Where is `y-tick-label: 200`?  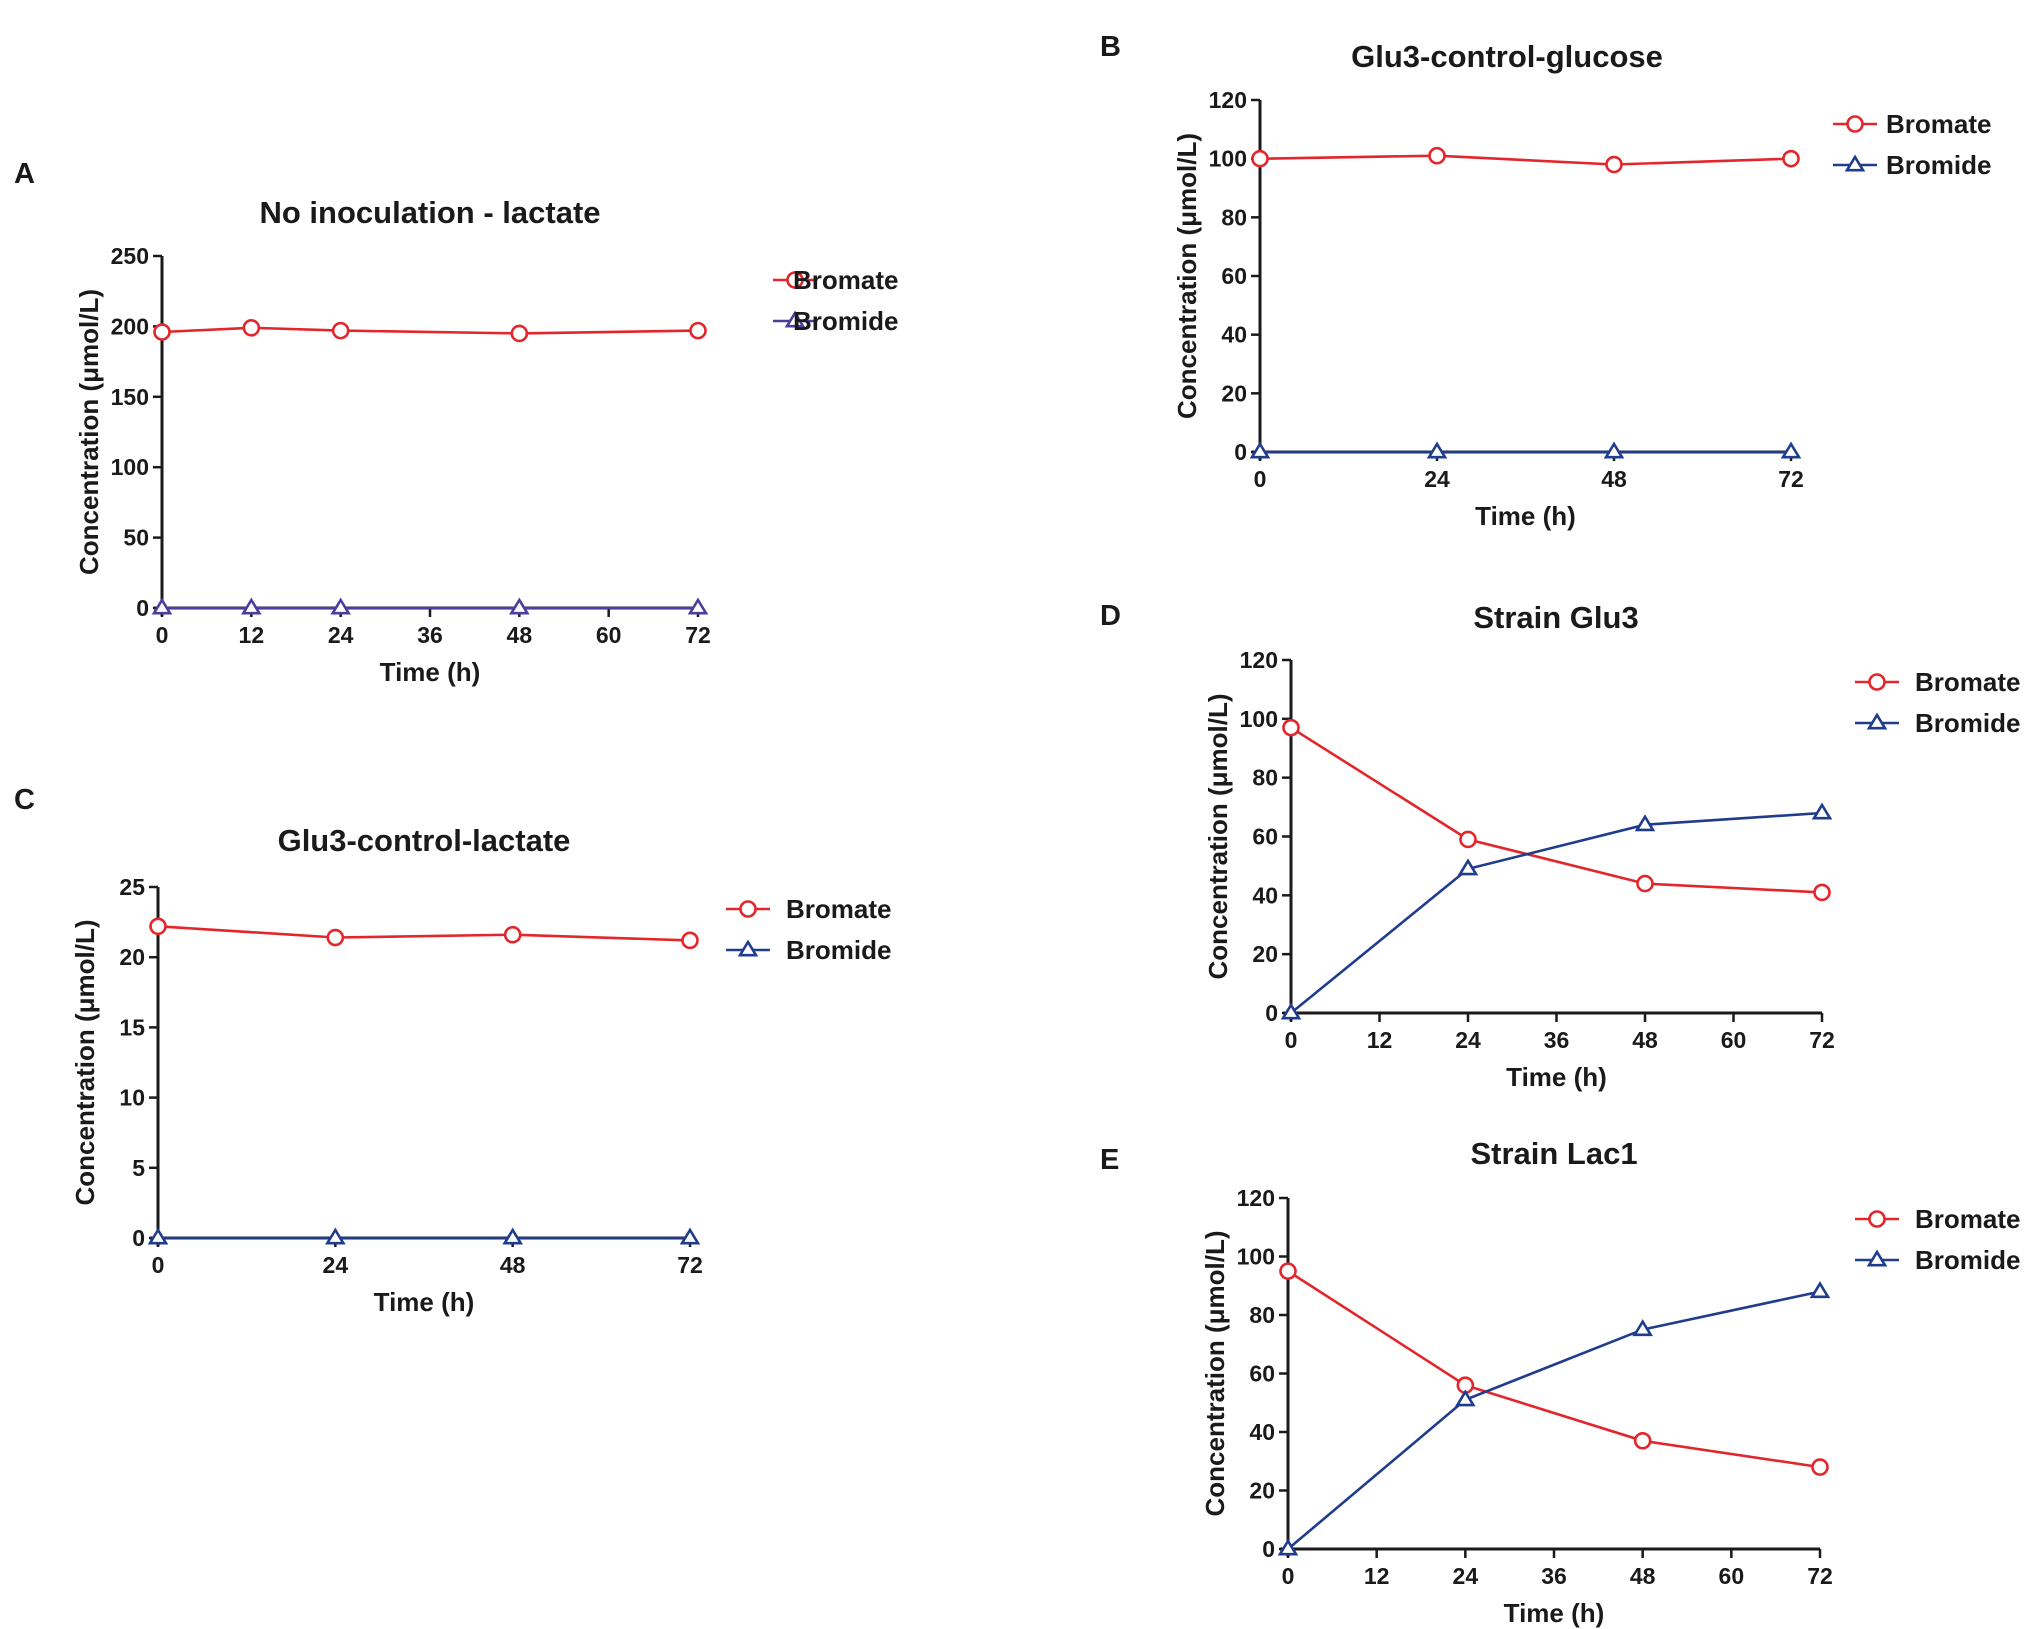 y-tick-label: 200 is located at coordinates (130, 326).